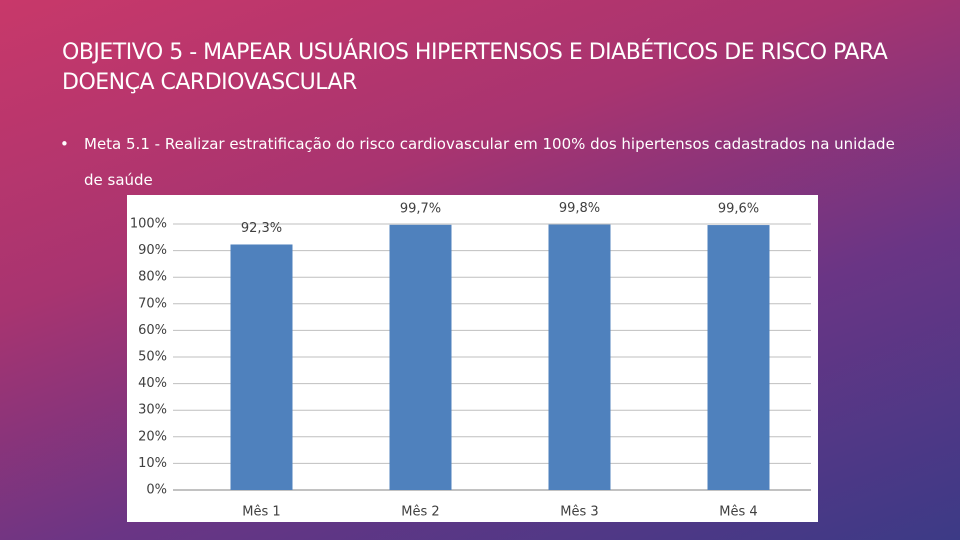 This screenshot has height=540, width=960. I want to click on y-tick-label: 0%, so click(156, 490).